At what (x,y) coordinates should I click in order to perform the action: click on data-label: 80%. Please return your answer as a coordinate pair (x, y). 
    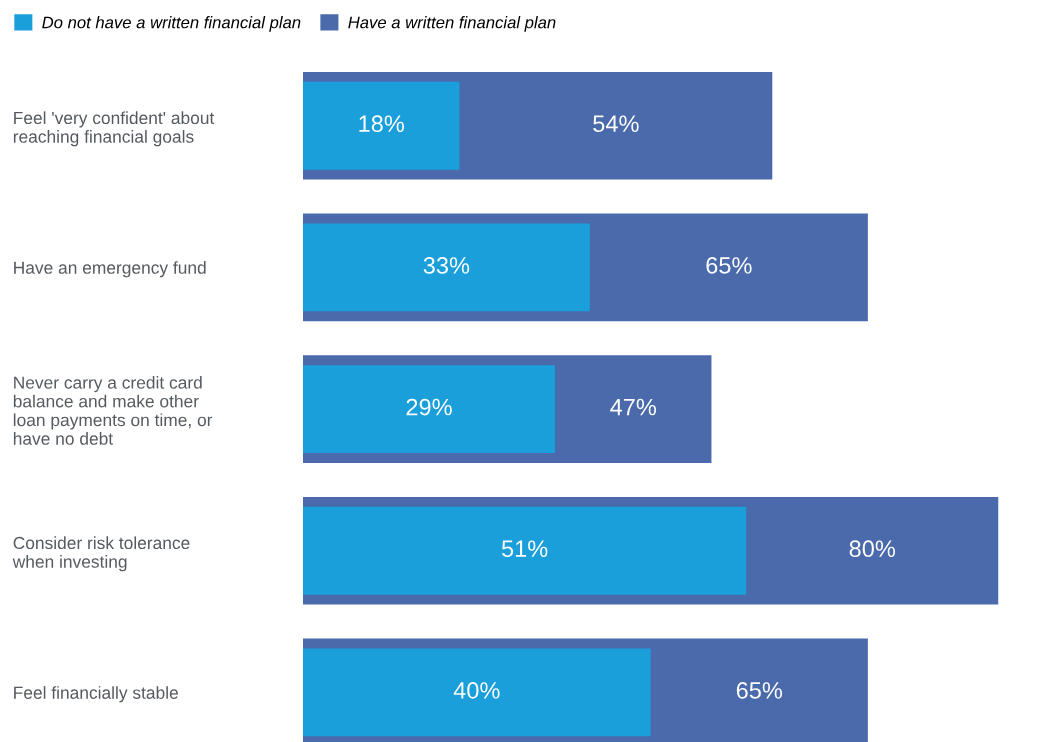
    Looking at the image, I should click on (872, 549).